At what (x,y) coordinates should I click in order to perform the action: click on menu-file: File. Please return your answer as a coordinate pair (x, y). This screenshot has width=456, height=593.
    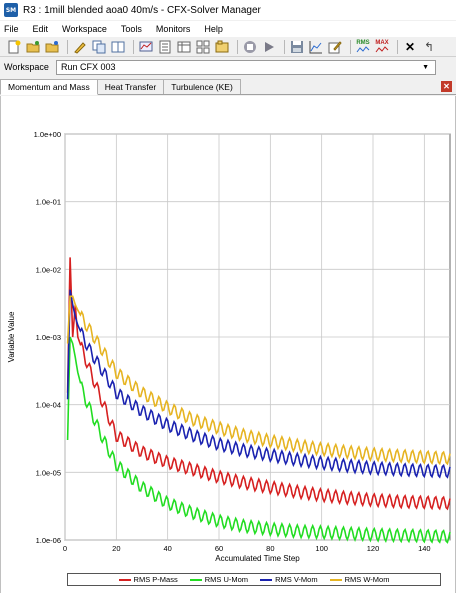
    Looking at the image, I should click on (11, 29).